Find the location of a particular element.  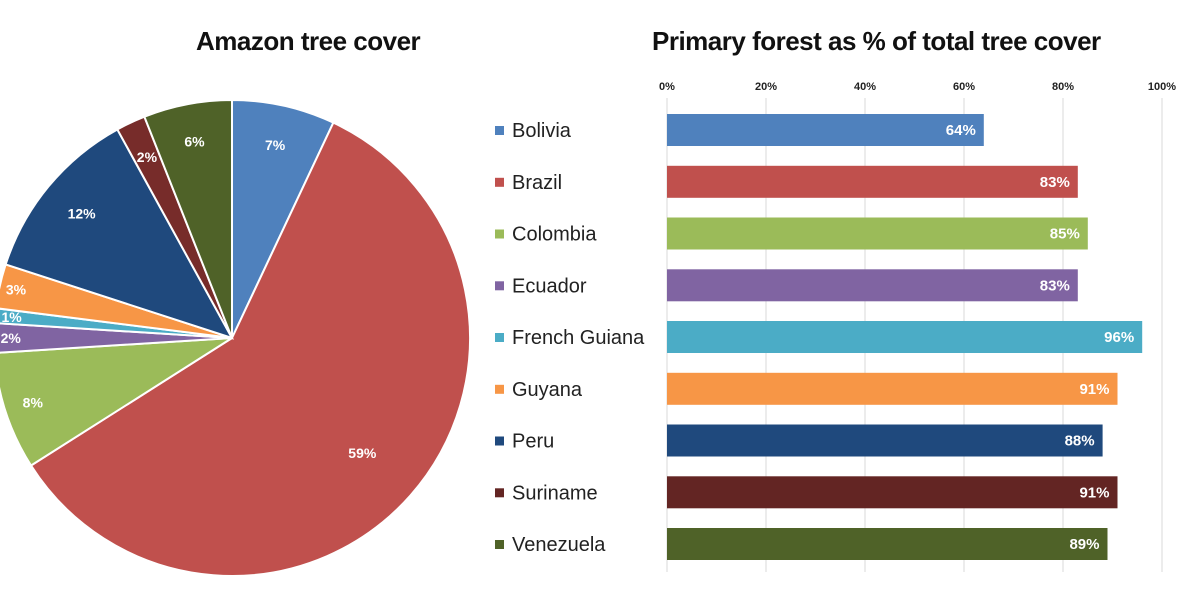

bar-label-peru: 88% is located at coordinates (1080, 441).